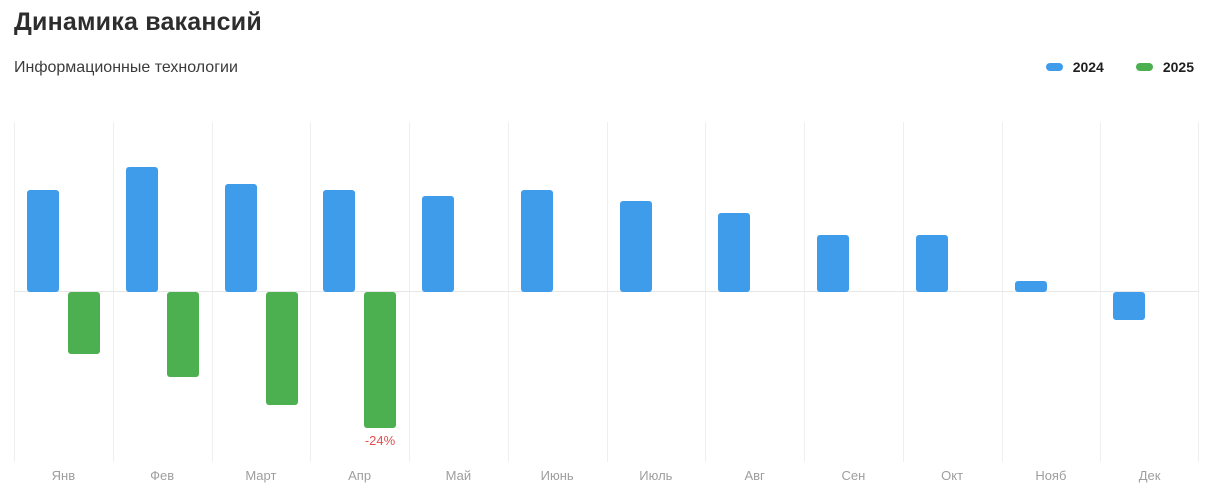 This screenshot has width=1214, height=491. What do you see at coordinates (84, 323) in the screenshot?
I see `bar-2025-Янв` at bounding box center [84, 323].